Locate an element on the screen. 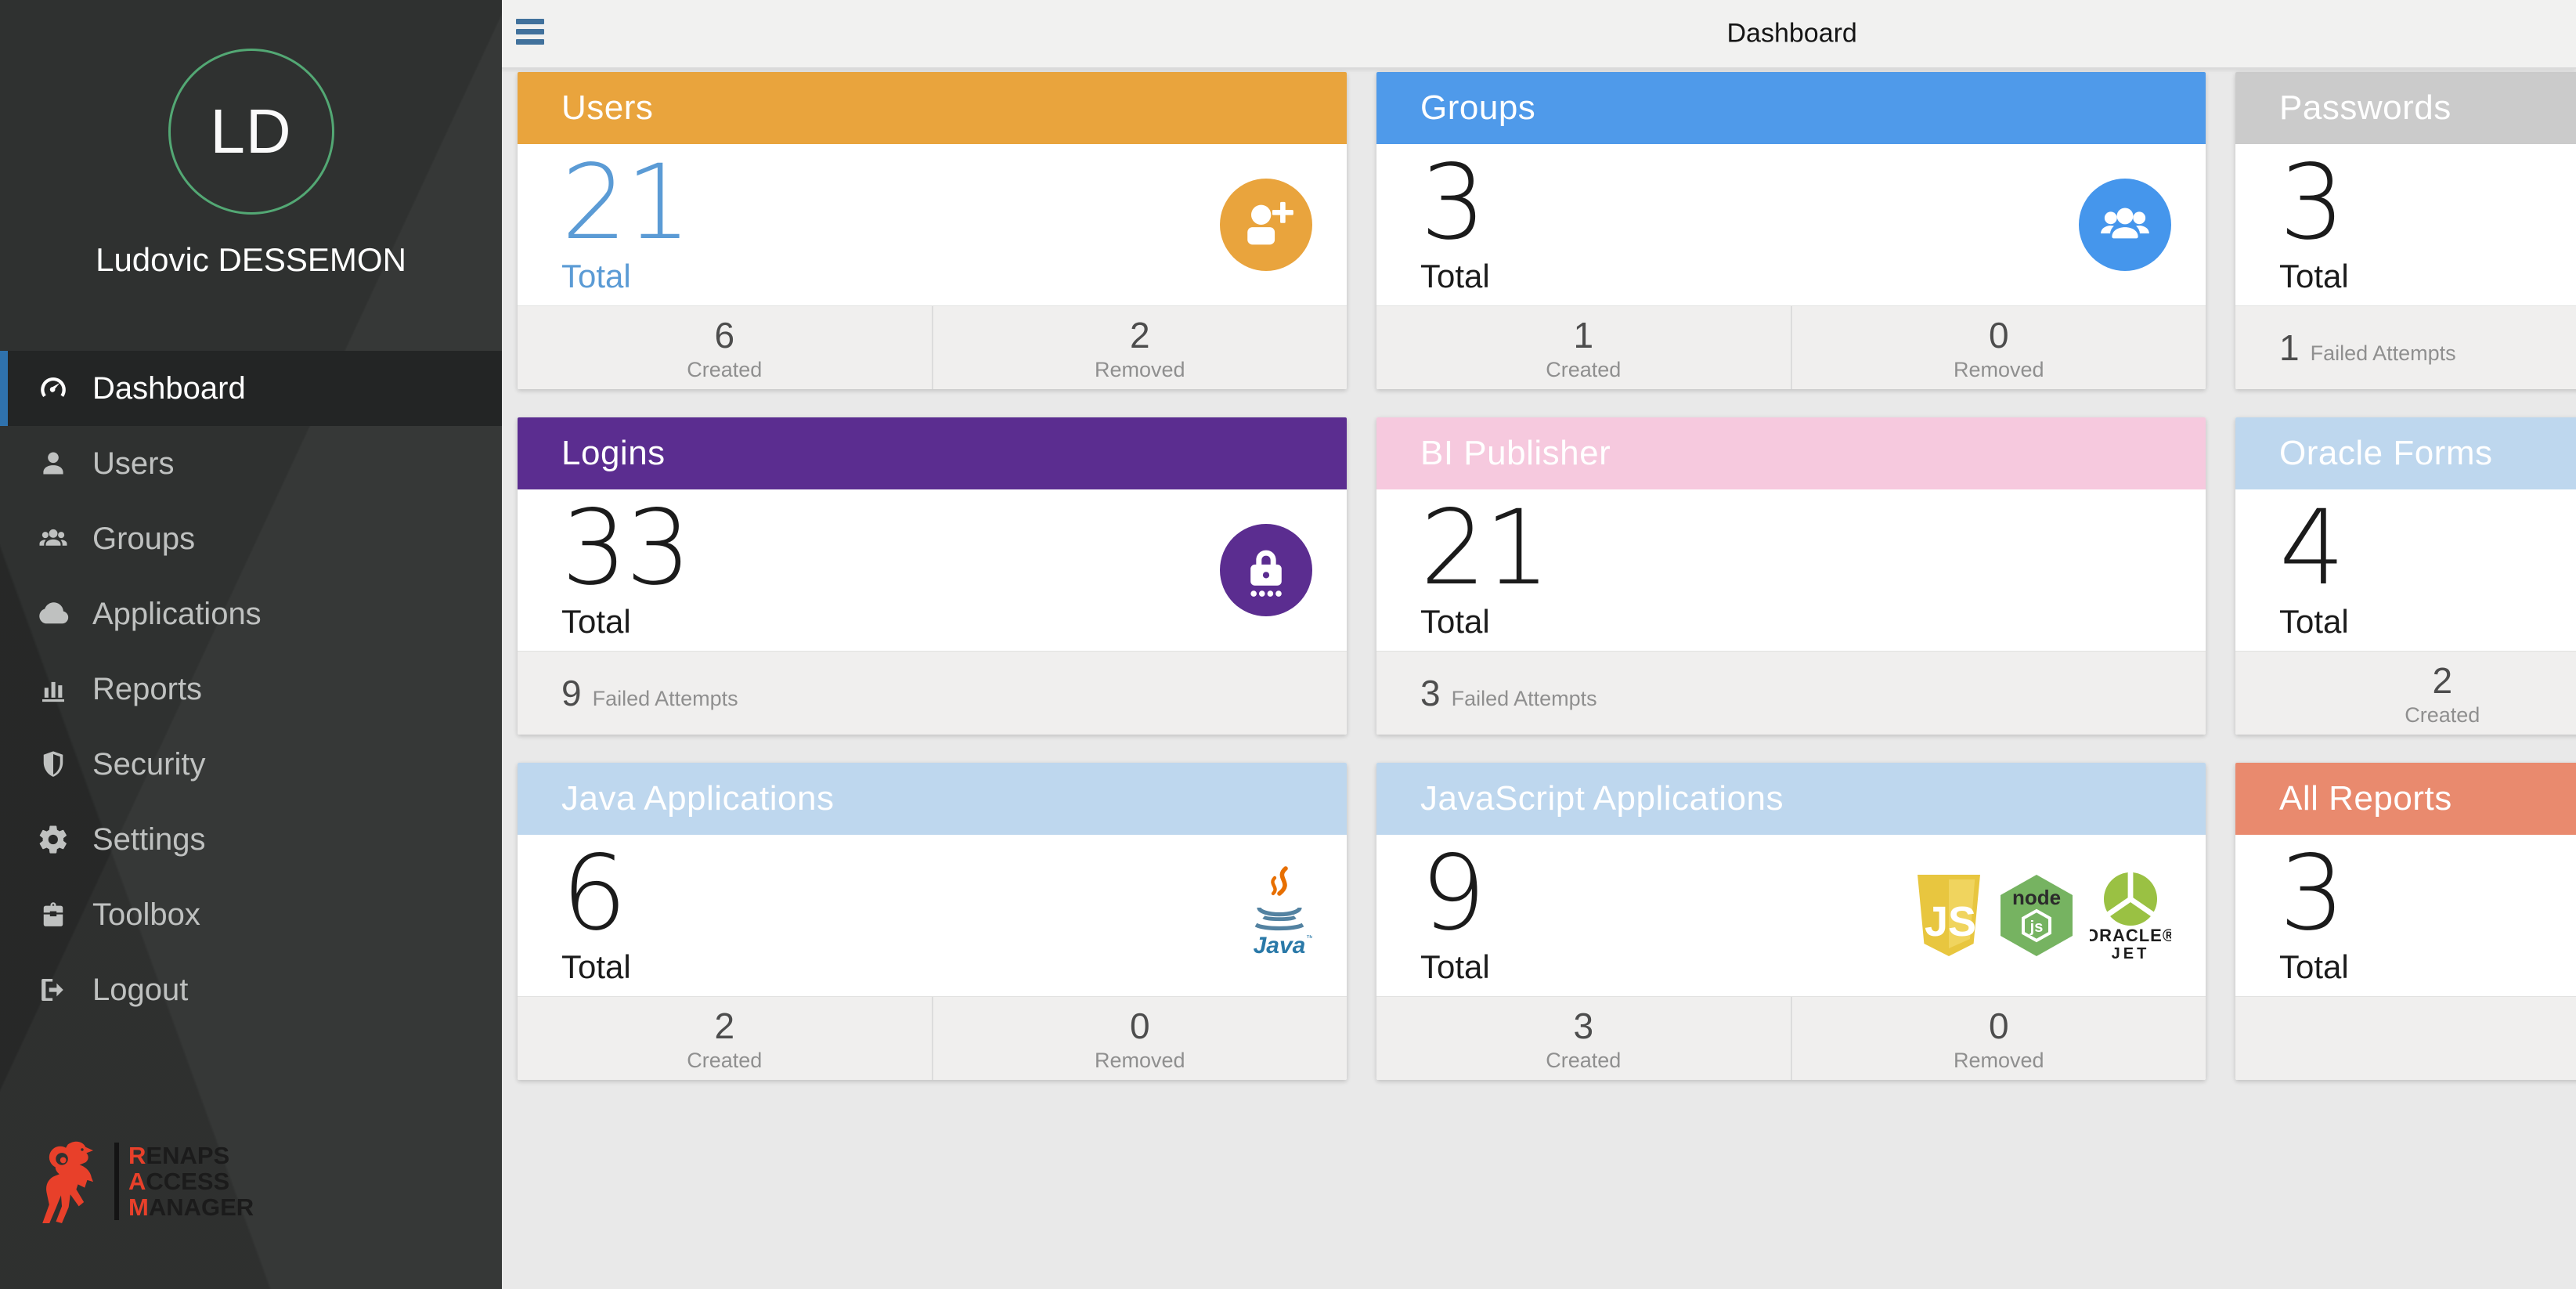 The width and height of the screenshot is (2576, 1289). card-body: 33 Total is located at coordinates (932, 570).